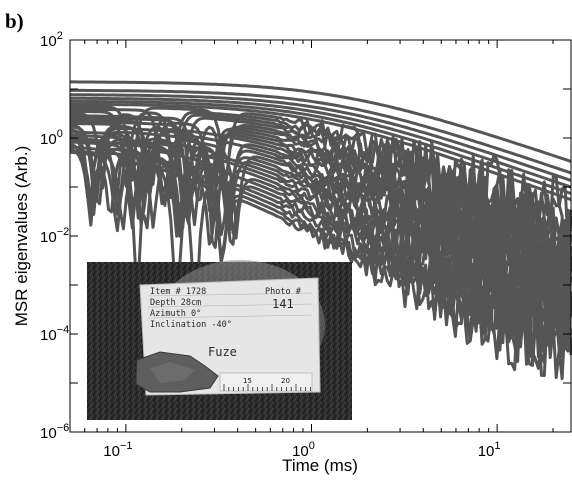  I want to click on x-tick-label: 10¹, so click(489, 450).